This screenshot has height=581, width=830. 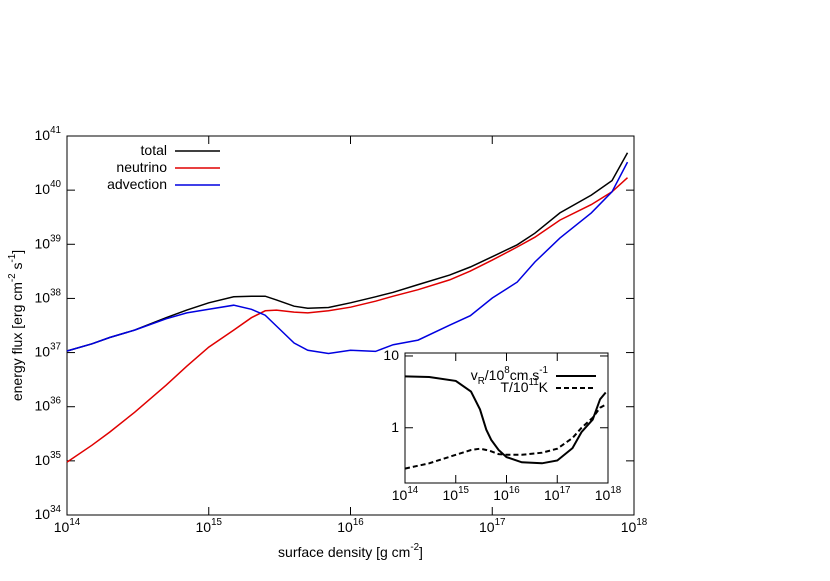 What do you see at coordinates (350, 551) in the screenshot?
I see `x-axis-label: surface density [g cm-2]` at bounding box center [350, 551].